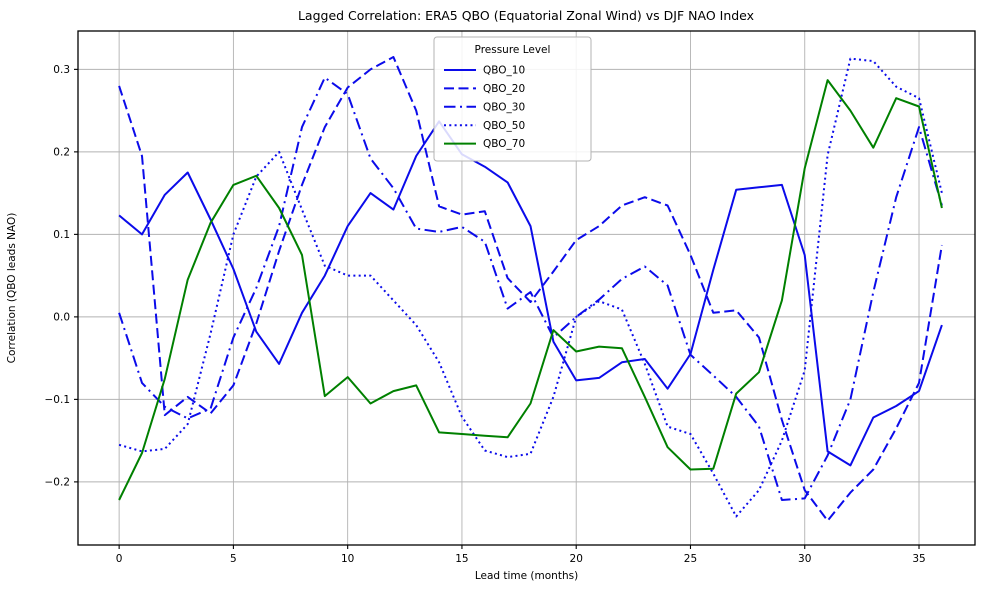 The image size is (1000, 600). I want to click on y-tick-label: −0.2, so click(58, 482).